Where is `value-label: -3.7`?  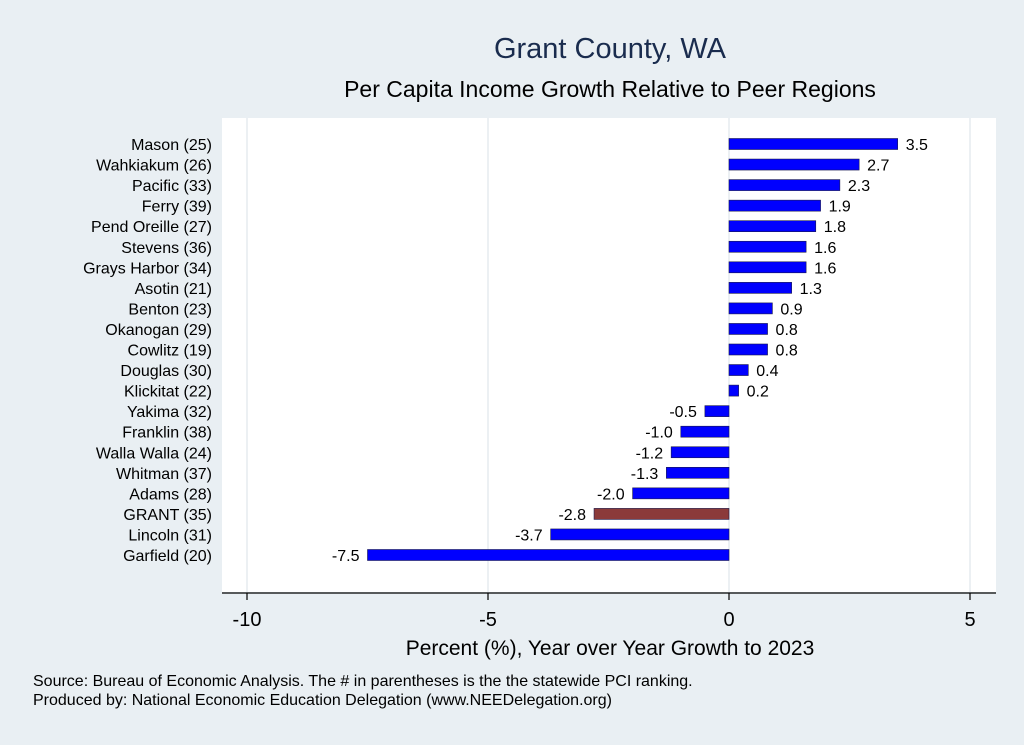
value-label: -3.7 is located at coordinates (529, 535).